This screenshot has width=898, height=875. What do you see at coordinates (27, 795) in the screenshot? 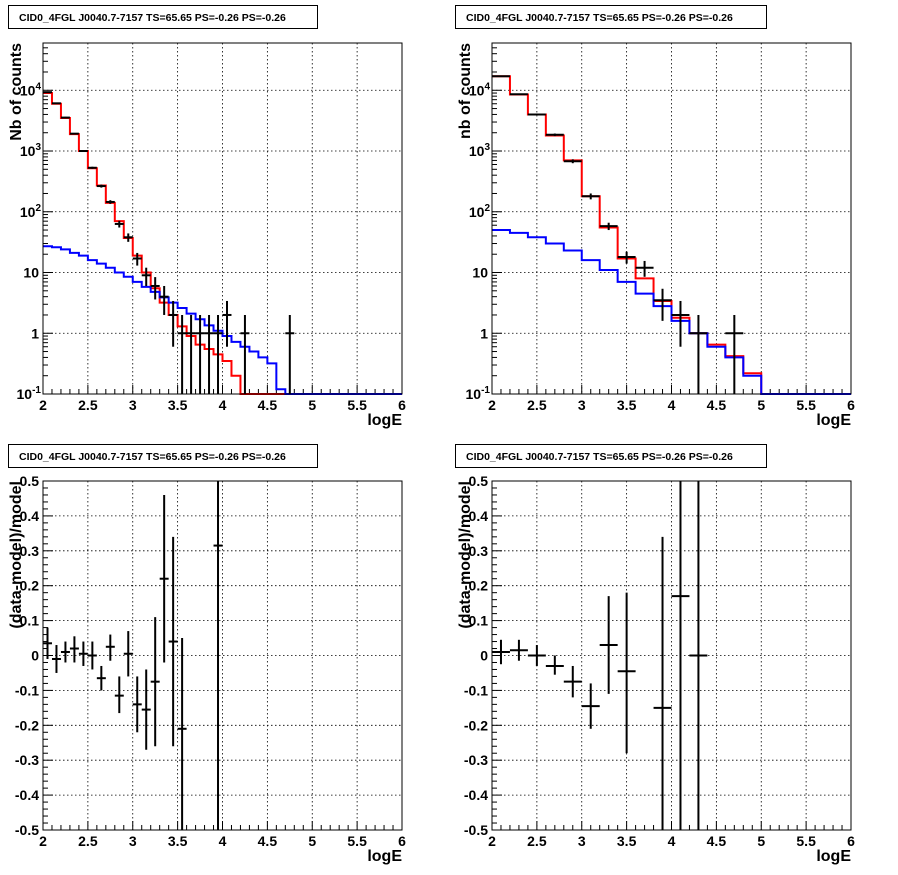
I see `y-tick-label: -0.4` at bounding box center [27, 795].